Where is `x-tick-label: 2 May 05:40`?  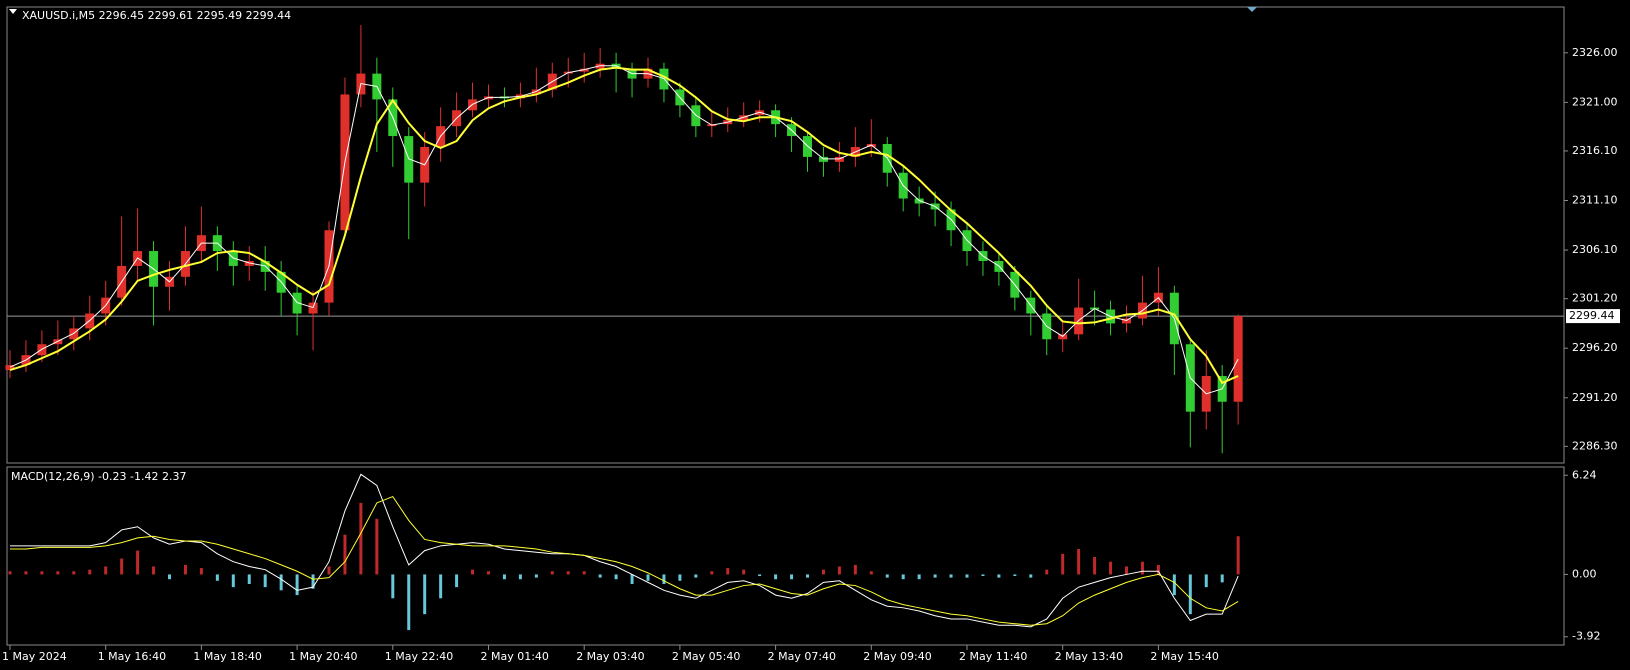 x-tick-label: 2 May 05:40 is located at coordinates (706, 656).